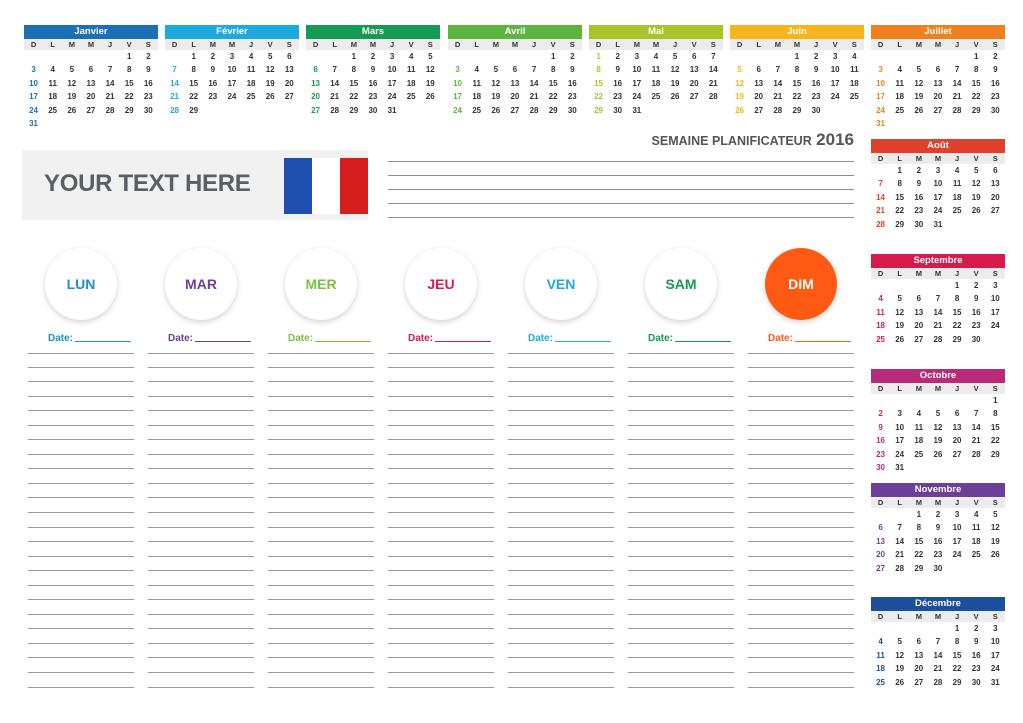  Describe the element at coordinates (938, 668) in the screenshot. I see `week-row: 18 19 20 21 22 23 24` at that location.